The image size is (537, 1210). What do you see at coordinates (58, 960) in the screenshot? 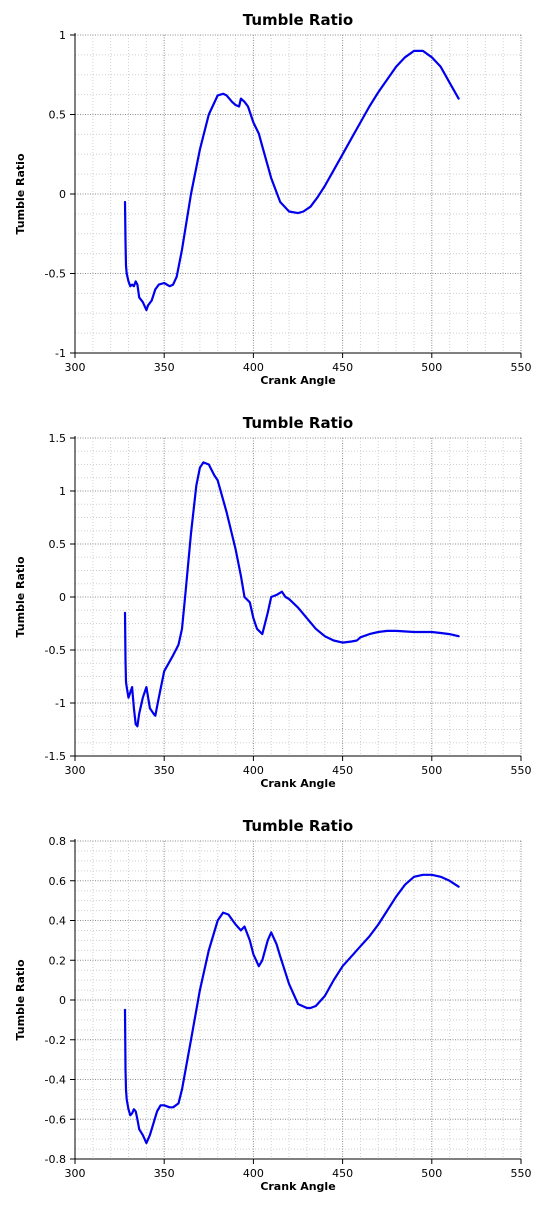
I see `y-tick-label: 0.2` at bounding box center [58, 960].